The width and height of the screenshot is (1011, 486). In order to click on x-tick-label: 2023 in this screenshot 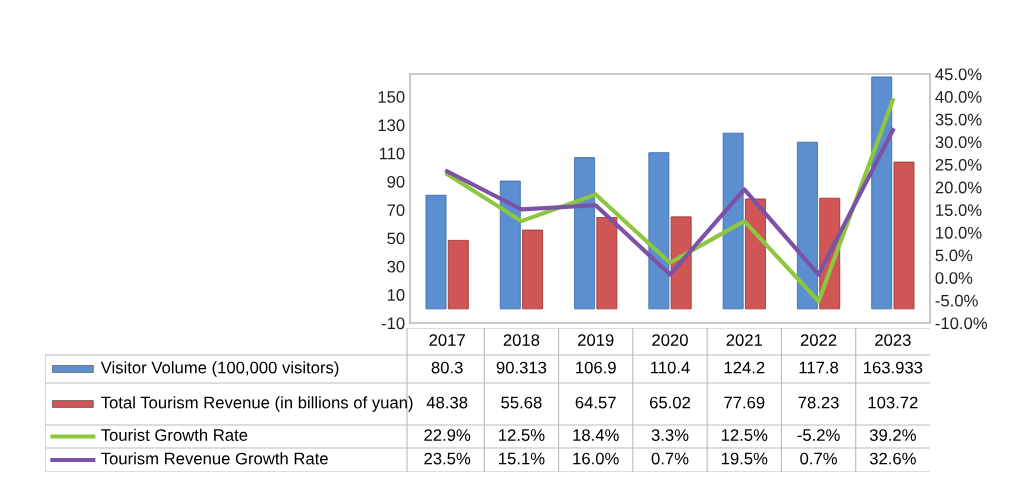, I will do `click(893, 340)`.